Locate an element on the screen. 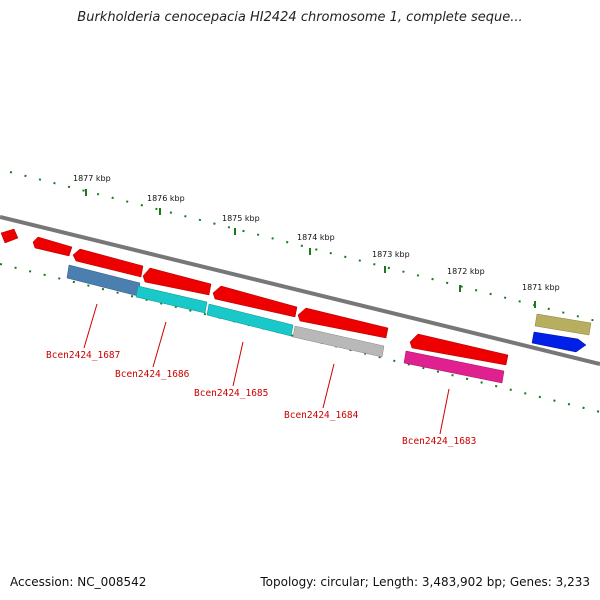 This screenshot has width=600, height=600. gene-olive is located at coordinates (563, 324).